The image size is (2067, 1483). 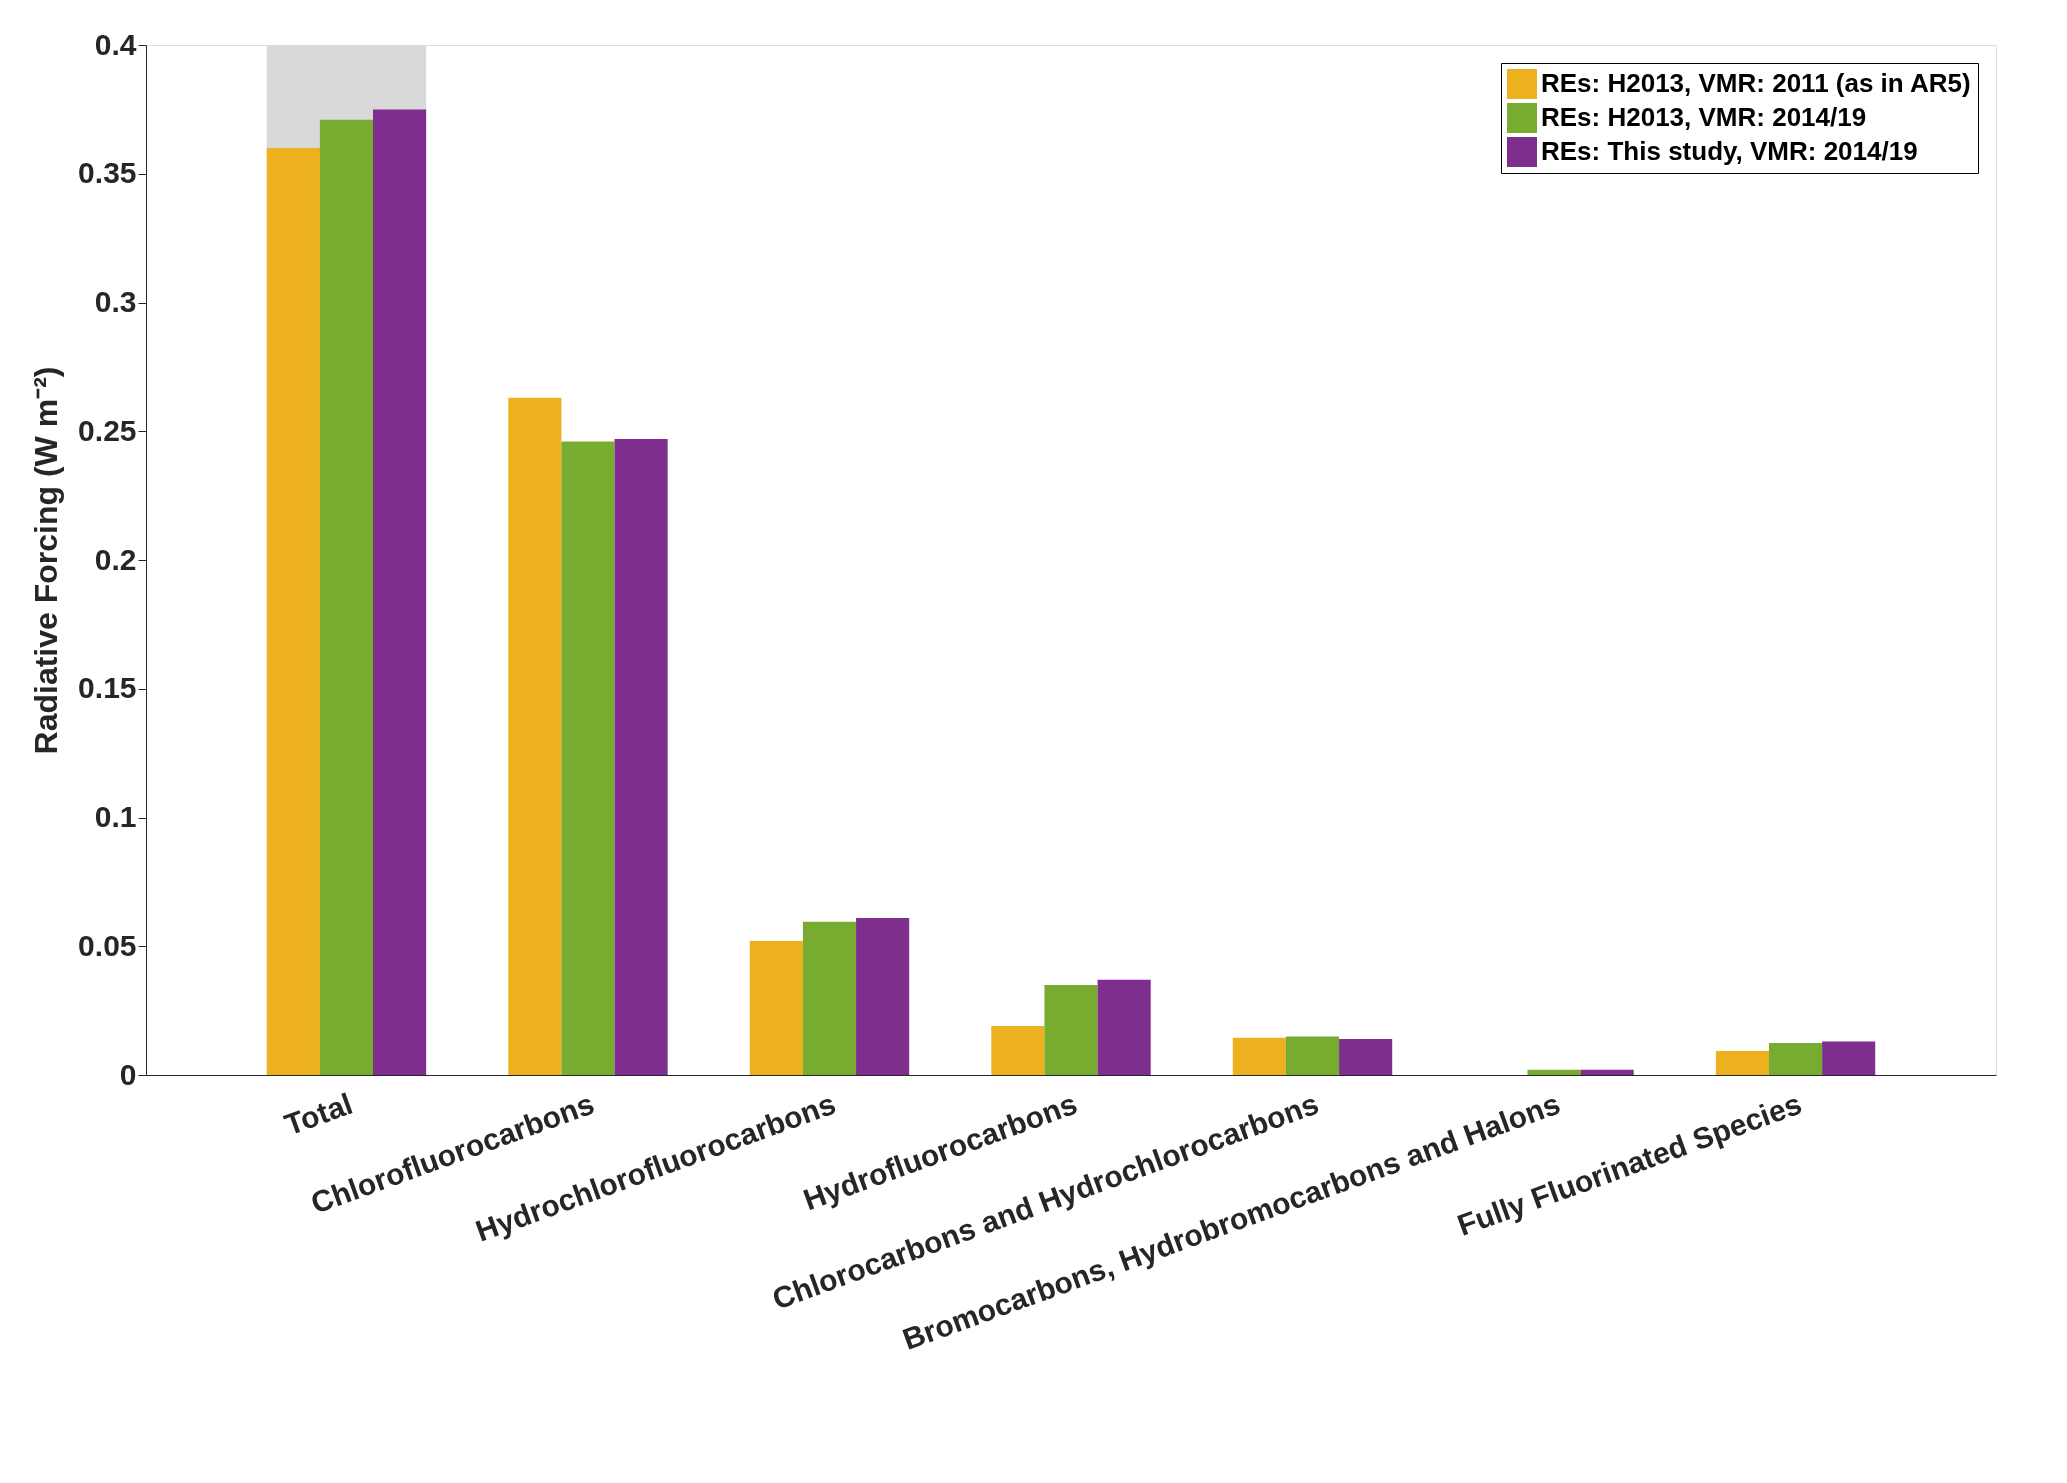 What do you see at coordinates (115, 816) in the screenshot?
I see `y-tick-label: 0.1` at bounding box center [115, 816].